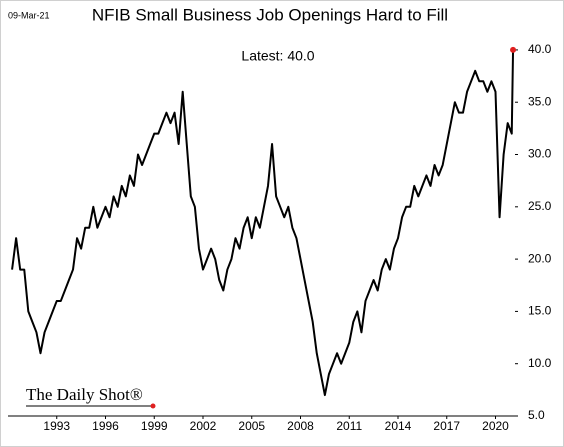  I want to click on x-tick-label: 2014, so click(398, 426).